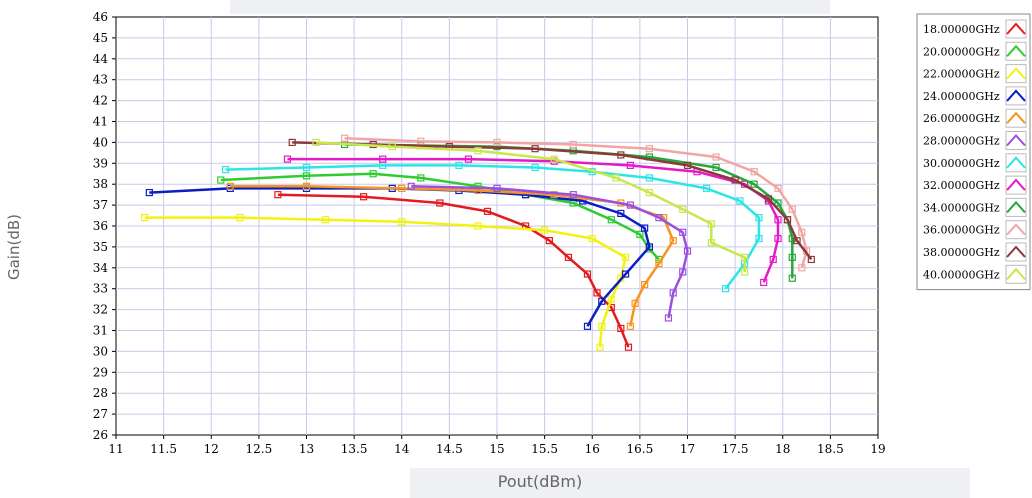 Image resolution: width=1032 pixels, height=498 pixels. Describe the element at coordinates (961, 141) in the screenshot. I see `legend-label: 28.00000GHz` at that location.